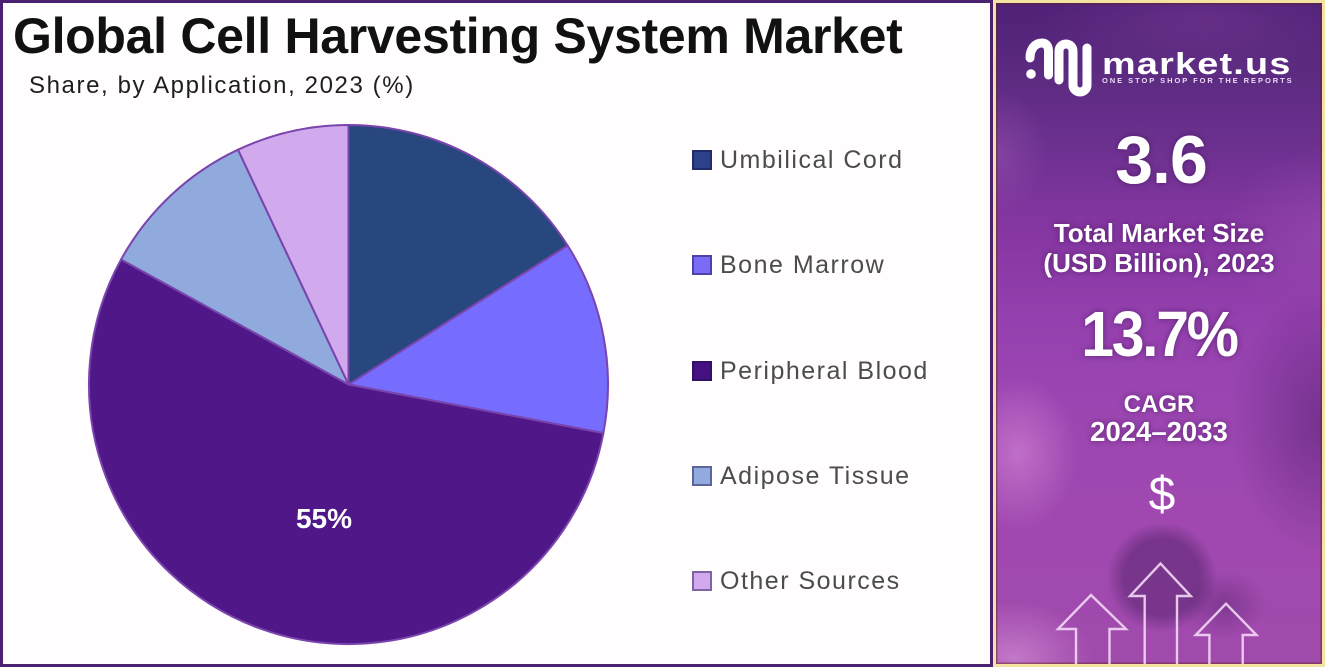 Image resolution: width=1325 pixels, height=667 pixels. Describe the element at coordinates (1197, 64) in the screenshot. I see `svg-text: market.us` at that location.